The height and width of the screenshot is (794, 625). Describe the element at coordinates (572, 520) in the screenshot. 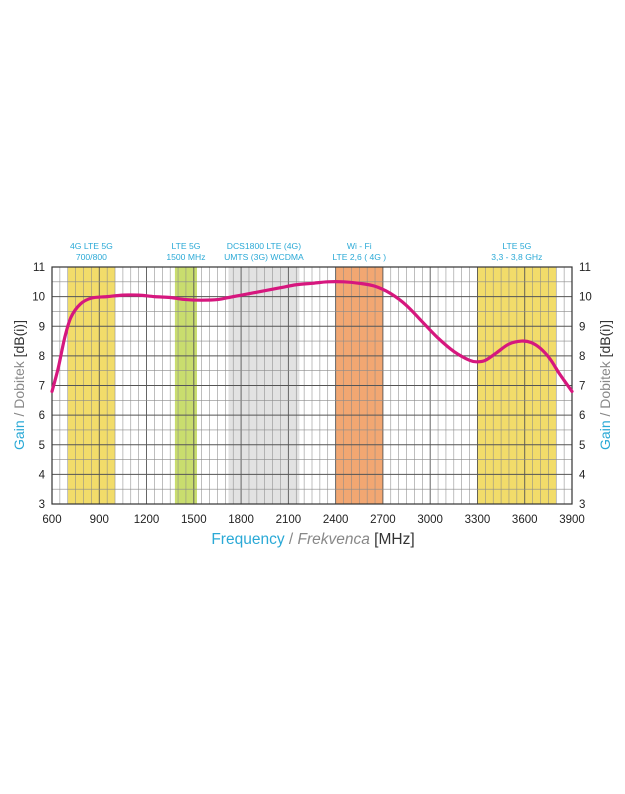

I see `x-tick-label: 3900` at that location.